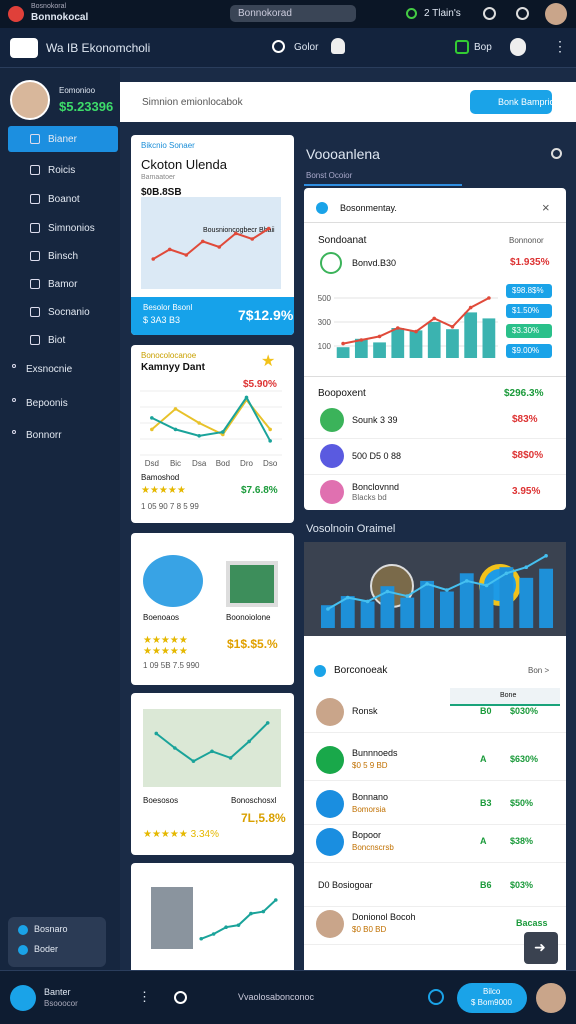  What do you see at coordinates (266, 315) in the screenshot?
I see `footer-value: 7$12.9%` at bounding box center [266, 315].